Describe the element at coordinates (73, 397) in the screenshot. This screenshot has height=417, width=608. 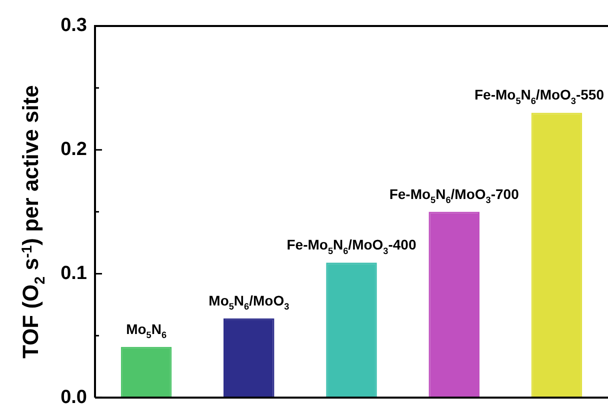
I see `y-tick-label: 0.0` at that location.